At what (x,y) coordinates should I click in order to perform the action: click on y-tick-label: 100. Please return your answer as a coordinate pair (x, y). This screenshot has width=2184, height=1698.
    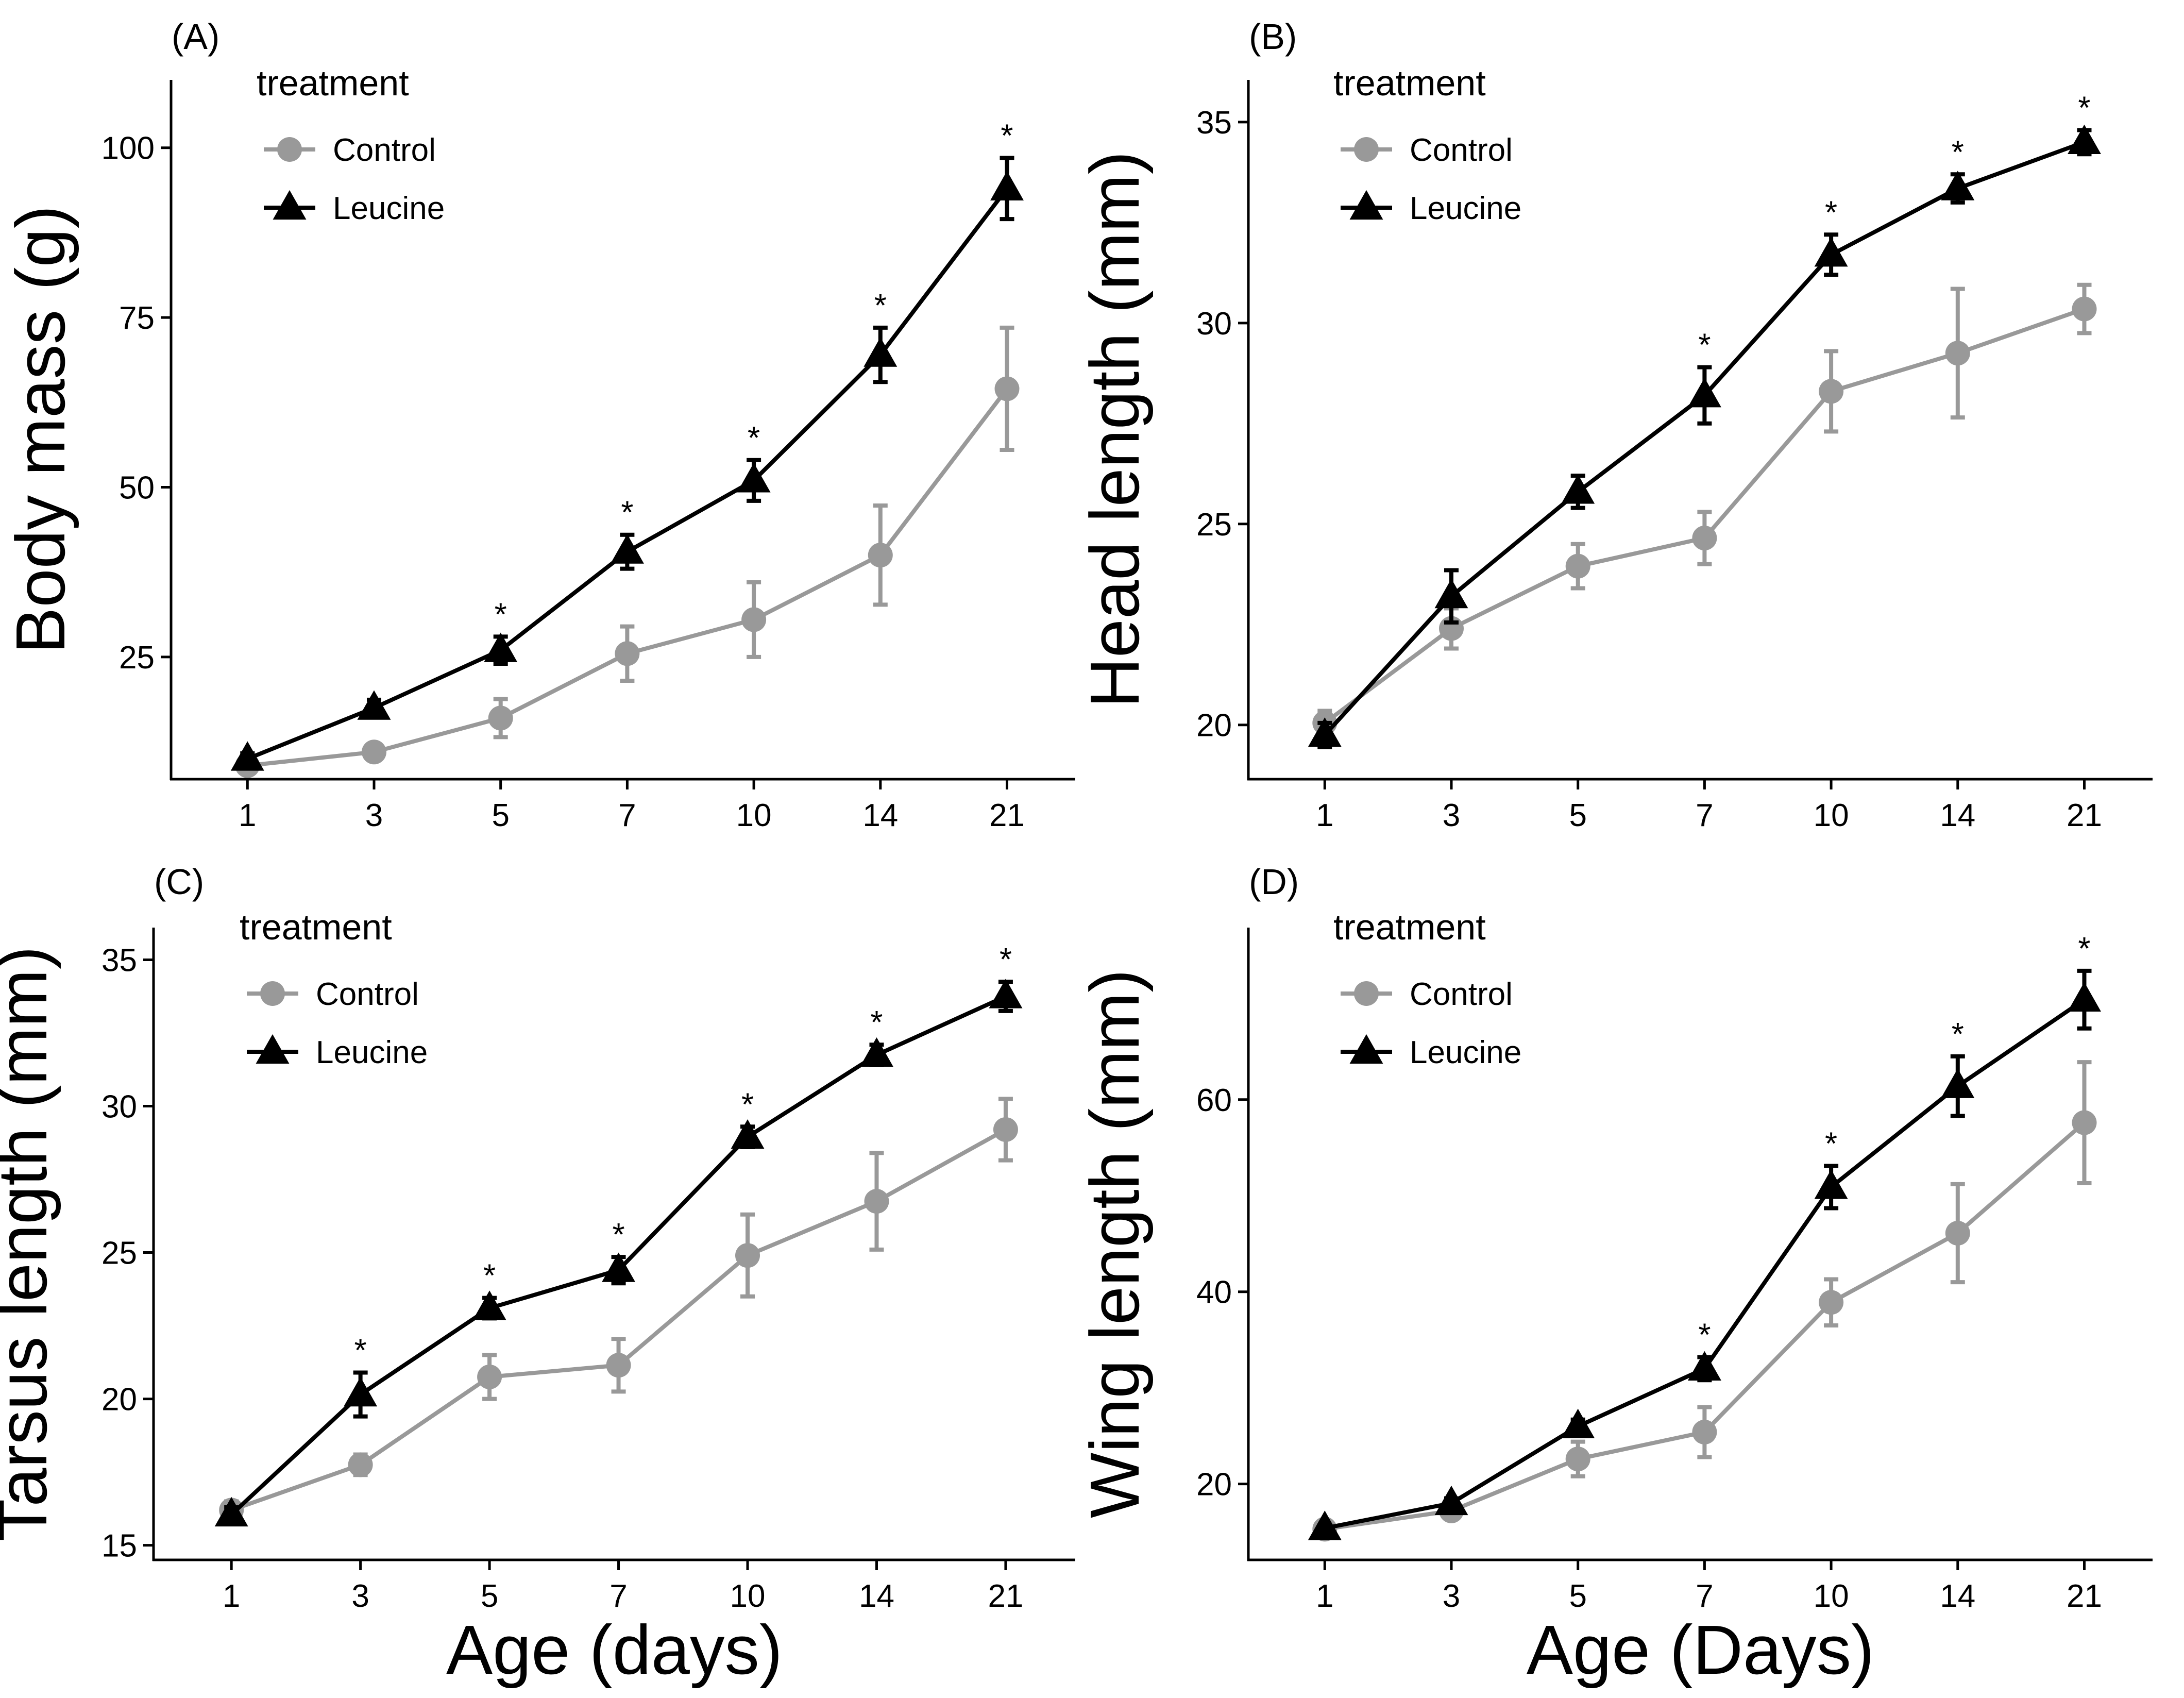
    Looking at the image, I should click on (128, 148).